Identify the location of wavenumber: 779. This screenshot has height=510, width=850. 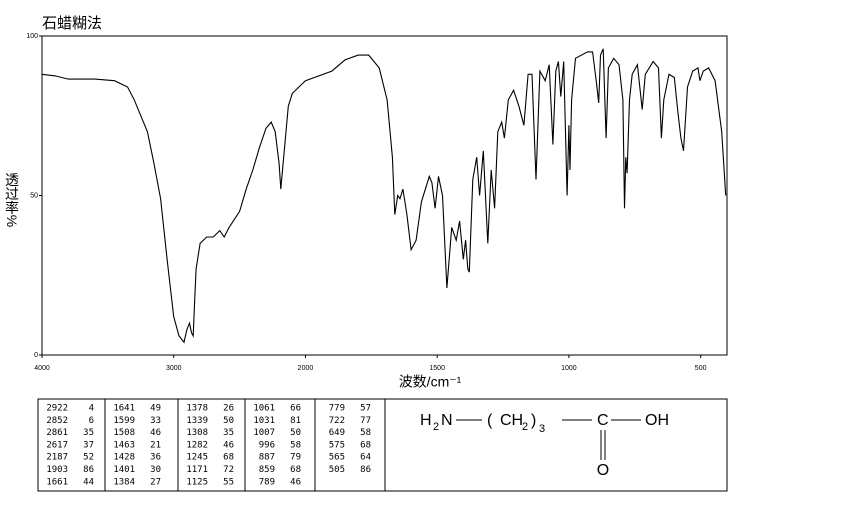
(337, 409).